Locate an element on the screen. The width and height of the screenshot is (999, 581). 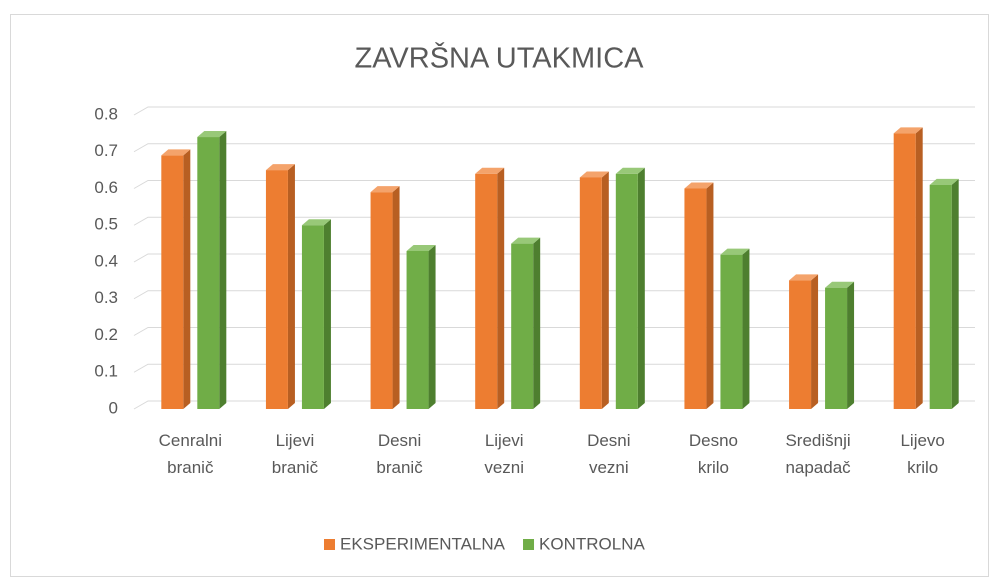
x-tick-label-line: Desno is located at coordinates (713, 440).